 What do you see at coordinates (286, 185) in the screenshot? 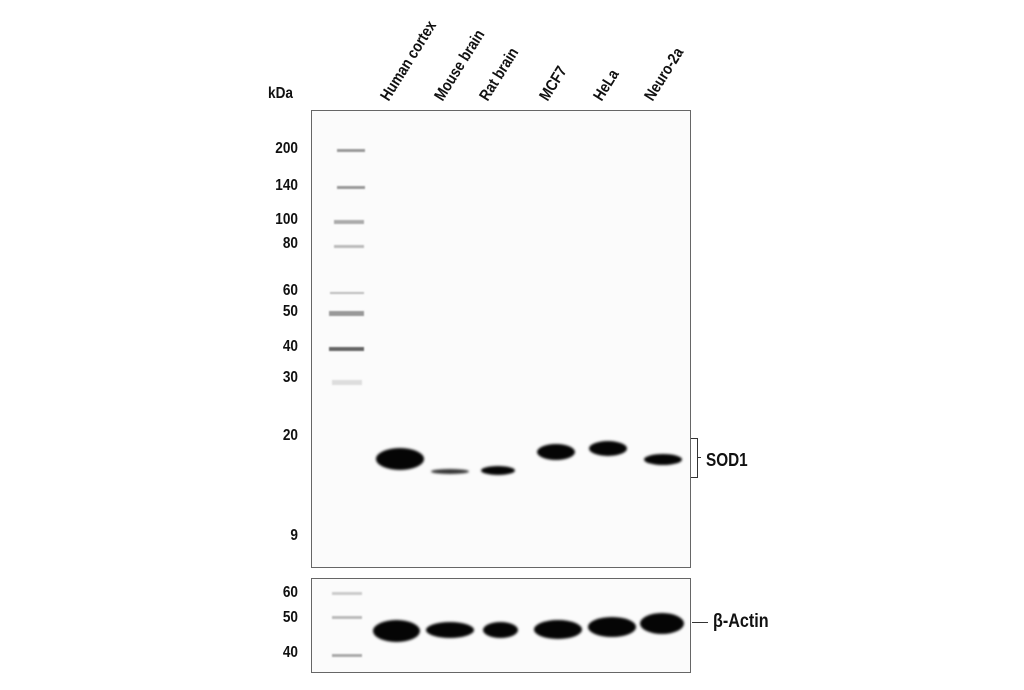
I see `mw-marker-140: 140` at bounding box center [286, 185].